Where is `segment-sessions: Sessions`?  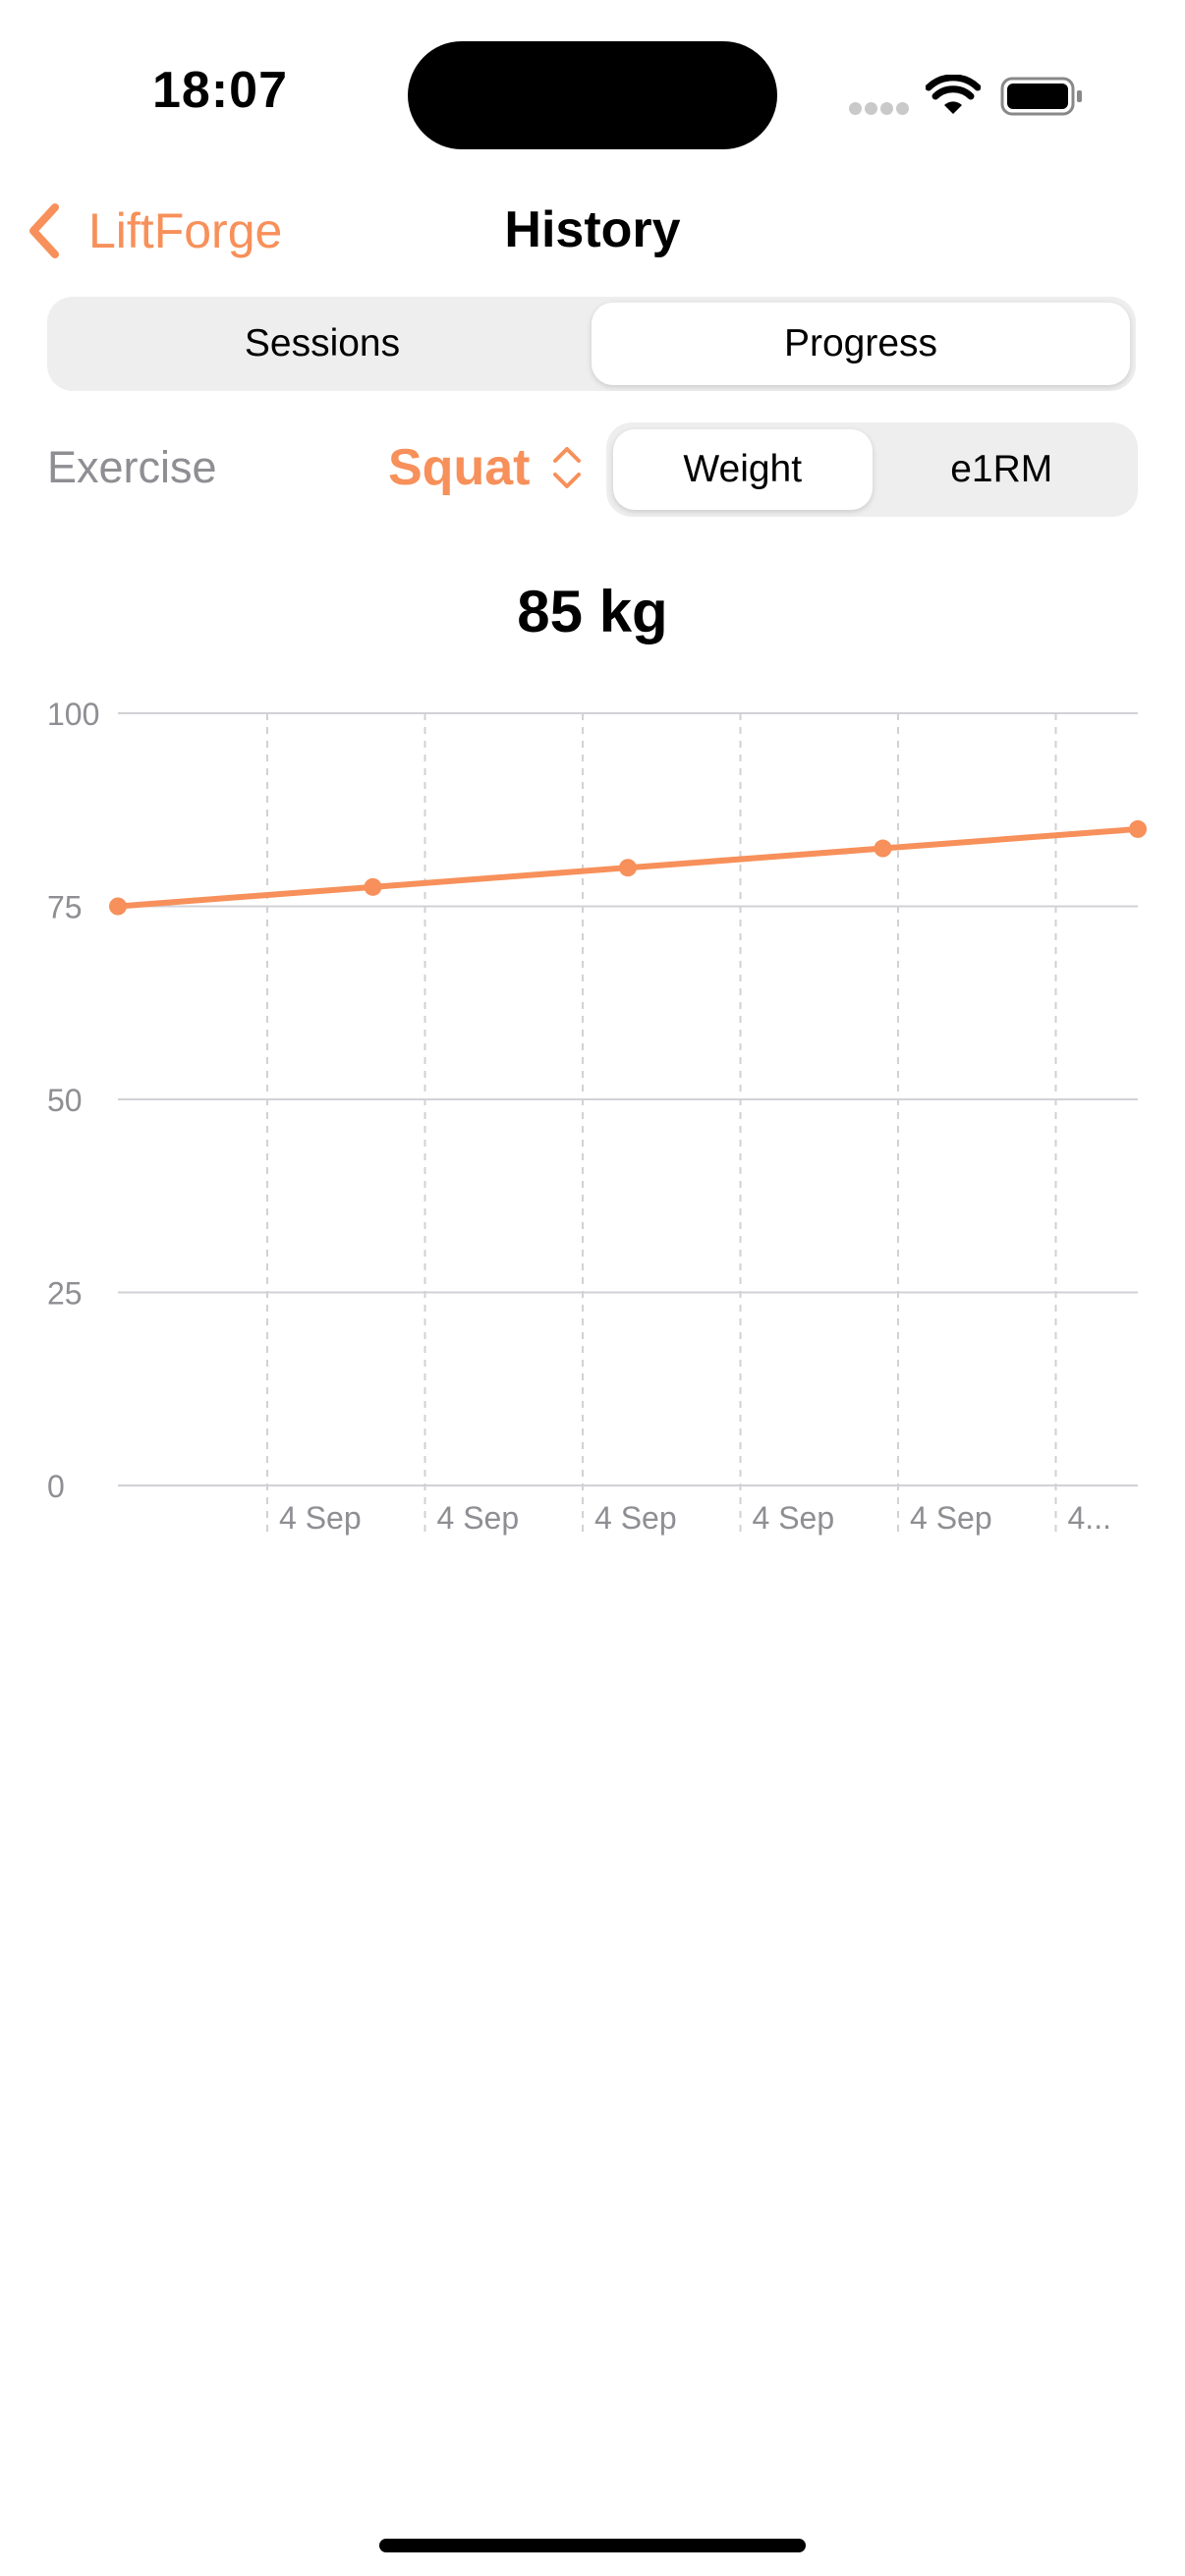
segment-sessions: Sessions is located at coordinates (322, 343).